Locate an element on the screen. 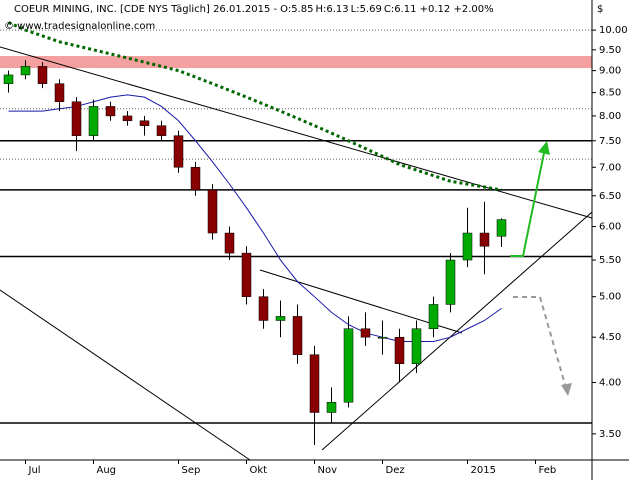 This screenshot has width=629, height=480. y-tick-label: 8.00 is located at coordinates (610, 116).